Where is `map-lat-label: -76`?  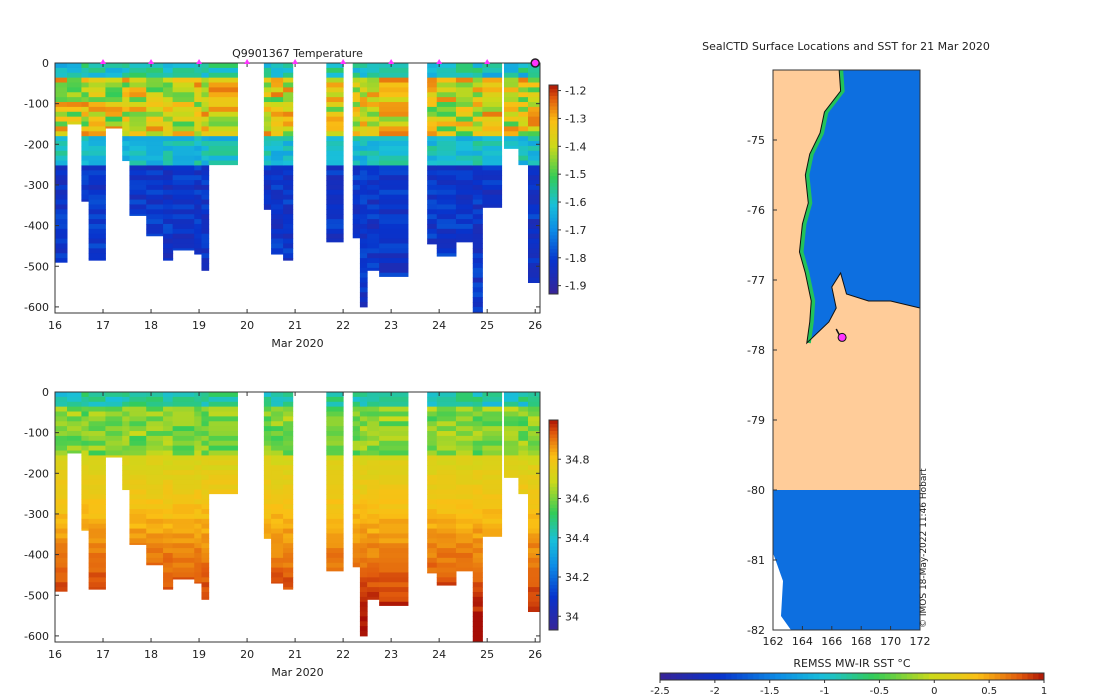 map-lat-label: -76 is located at coordinates (756, 210).